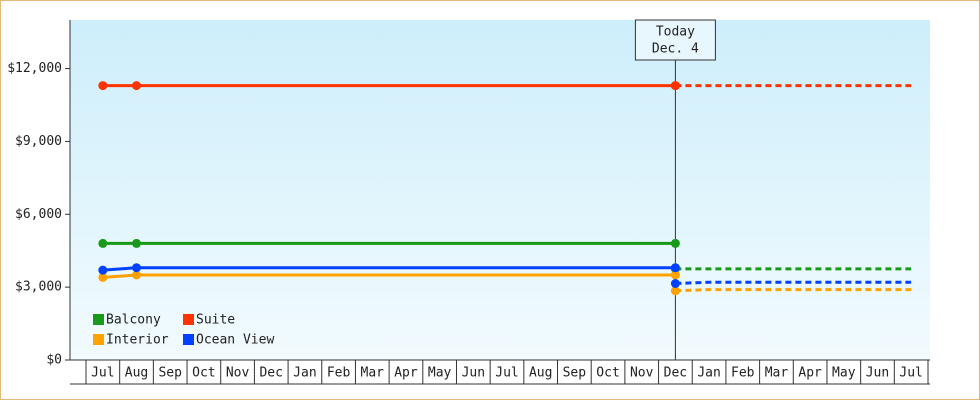  Describe the element at coordinates (133, 320) in the screenshot. I see `legend-label: Balcony` at that location.